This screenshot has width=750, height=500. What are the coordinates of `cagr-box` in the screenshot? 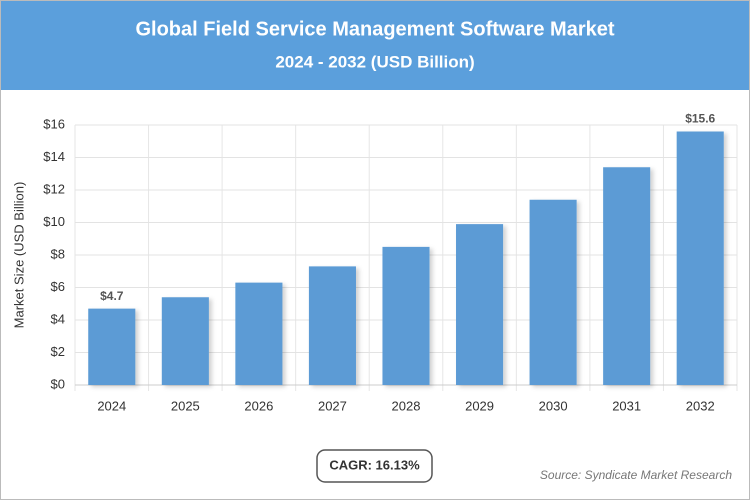 It's located at (374, 466).